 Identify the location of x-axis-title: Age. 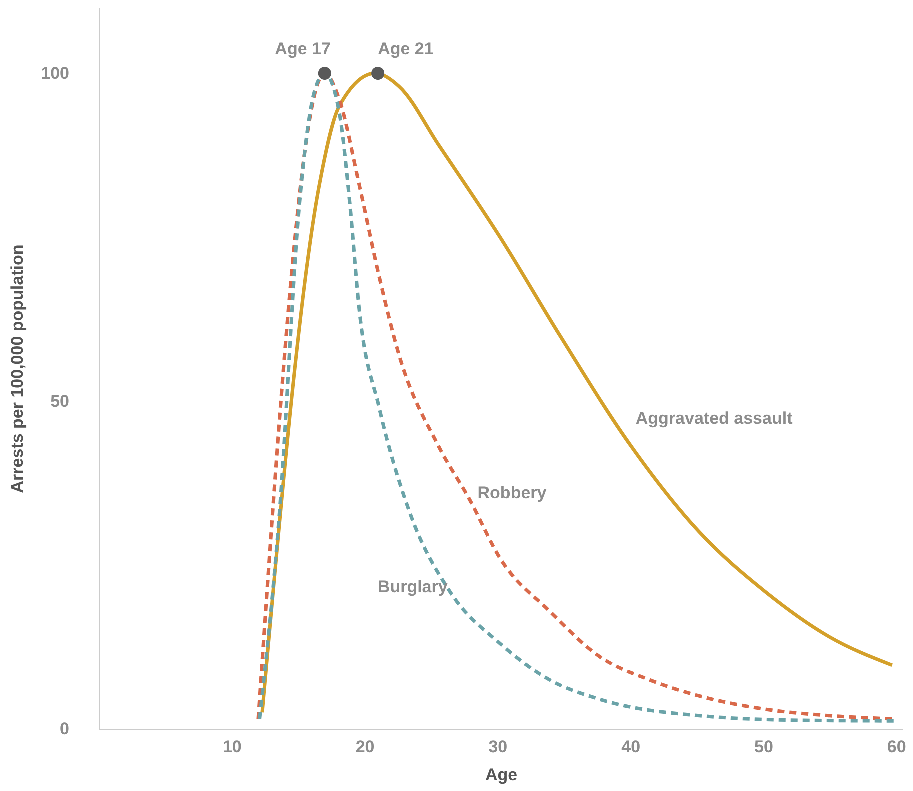
(501, 775).